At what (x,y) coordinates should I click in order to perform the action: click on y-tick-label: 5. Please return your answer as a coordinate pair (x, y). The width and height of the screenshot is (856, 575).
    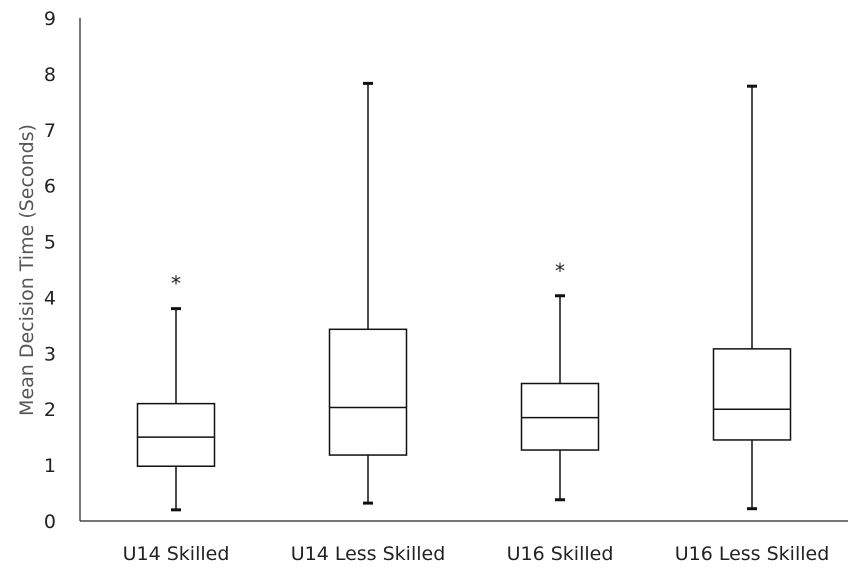
    Looking at the image, I should click on (50, 243).